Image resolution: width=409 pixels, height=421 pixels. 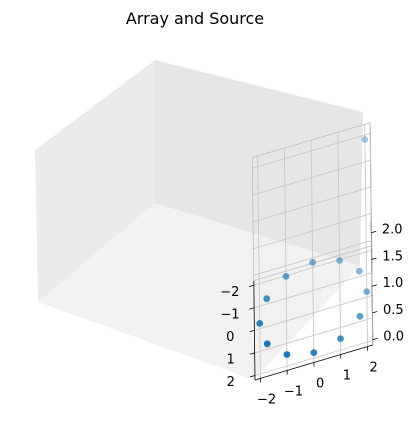 I want to click on x-tick-label: −2, so click(x=229, y=292).